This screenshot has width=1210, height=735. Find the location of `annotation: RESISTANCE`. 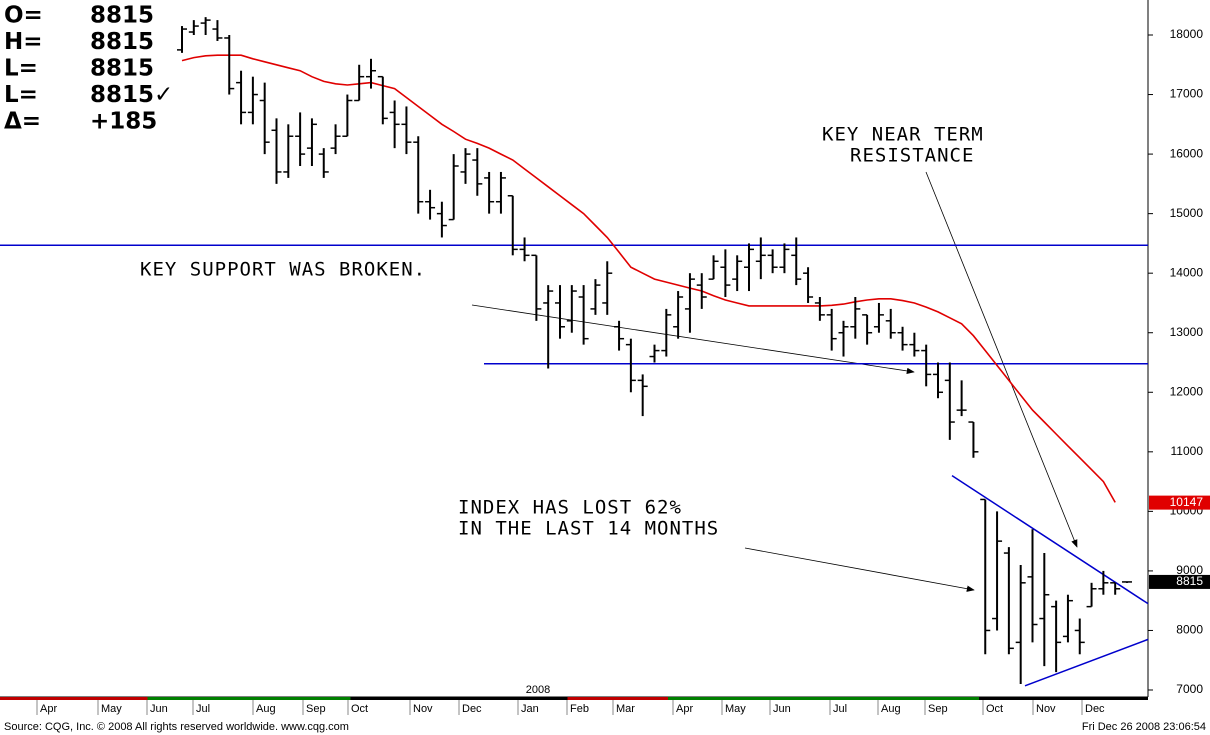

annotation: RESISTANCE is located at coordinates (912, 156).